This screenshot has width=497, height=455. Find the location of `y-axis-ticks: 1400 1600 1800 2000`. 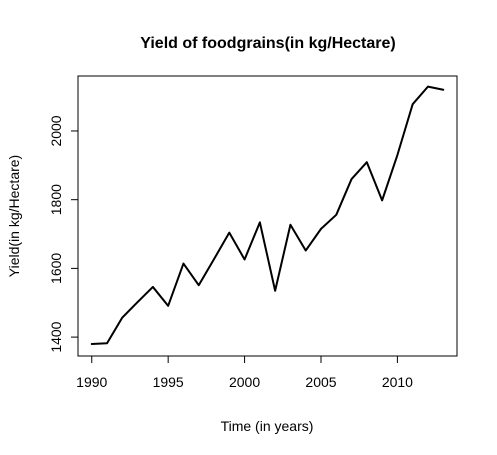

y-axis-ticks: 1400 1600 1800 2000 is located at coordinates (63, 234).